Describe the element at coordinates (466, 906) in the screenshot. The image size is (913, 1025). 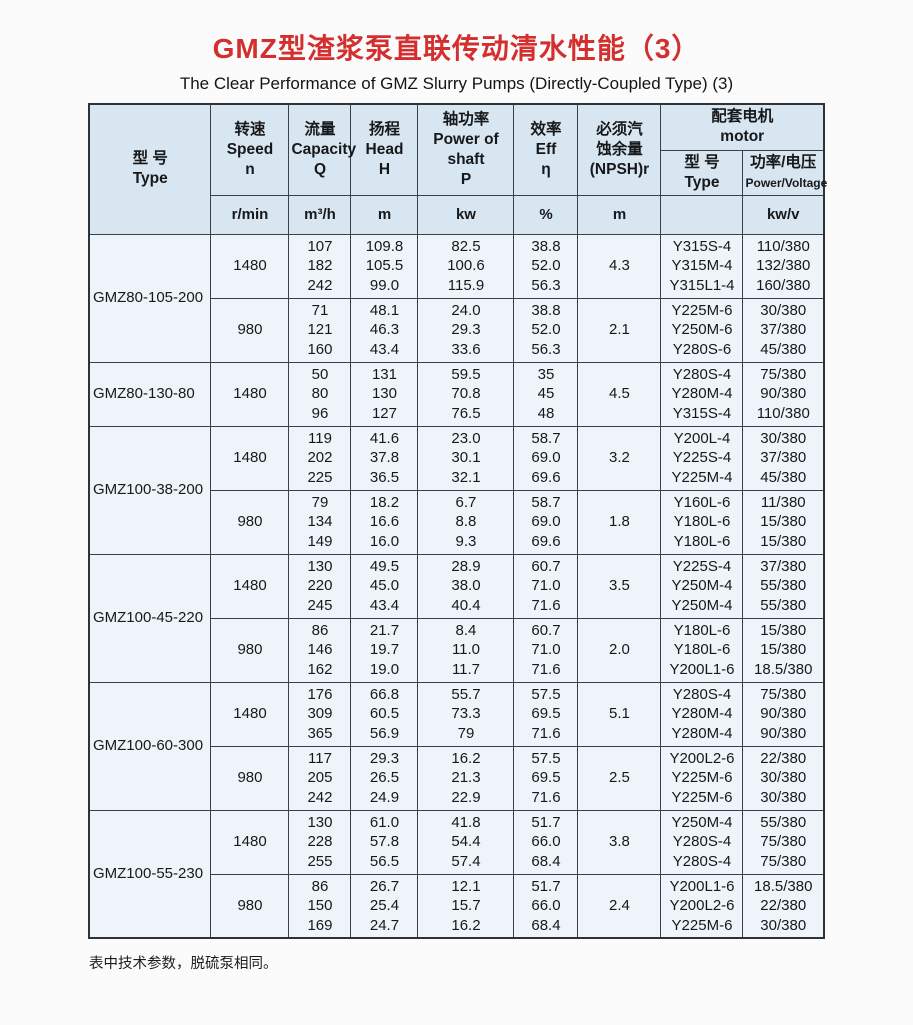
I see `power-cell: 12.1 15.7 16.2` at that location.